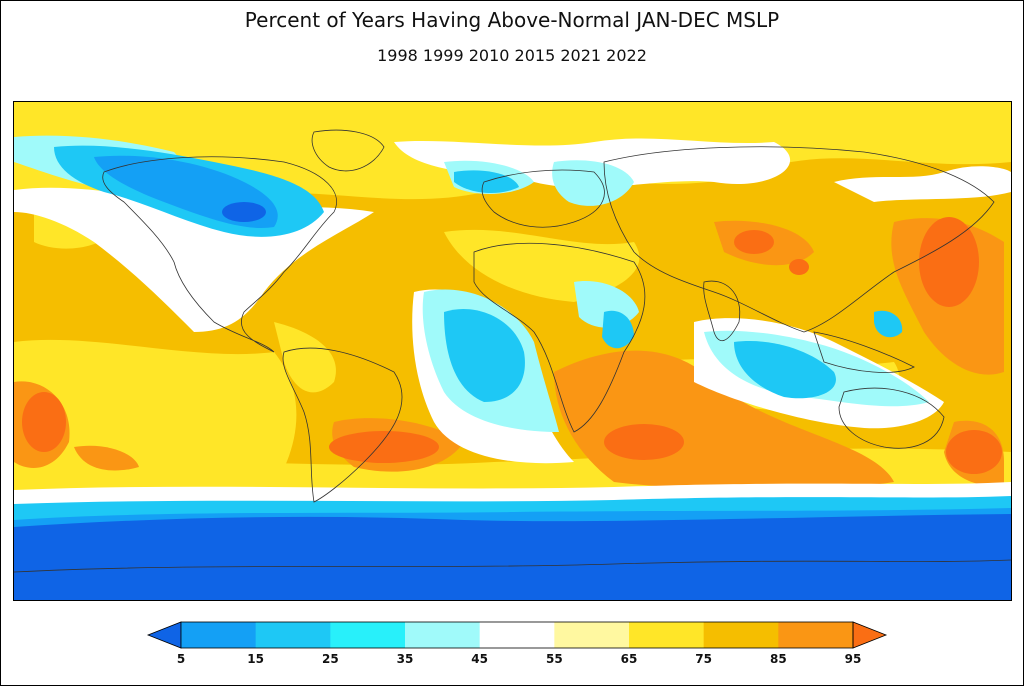 The height and width of the screenshot is (686, 1024). What do you see at coordinates (181, 659) in the screenshot?
I see `colorbar-tick-label: 5` at bounding box center [181, 659].